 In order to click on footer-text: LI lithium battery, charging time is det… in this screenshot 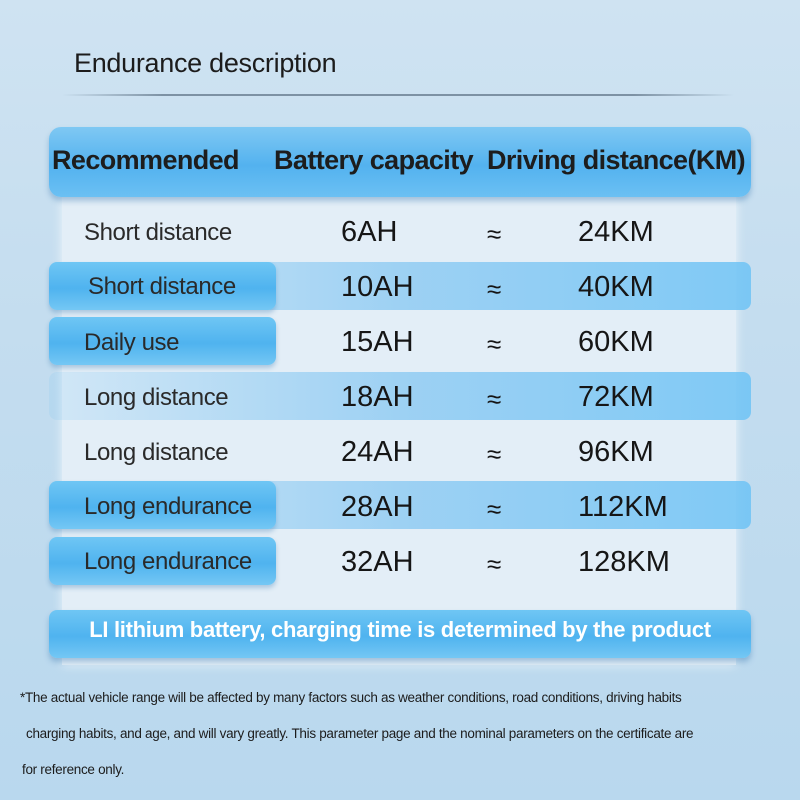, I will do `click(400, 629)`.